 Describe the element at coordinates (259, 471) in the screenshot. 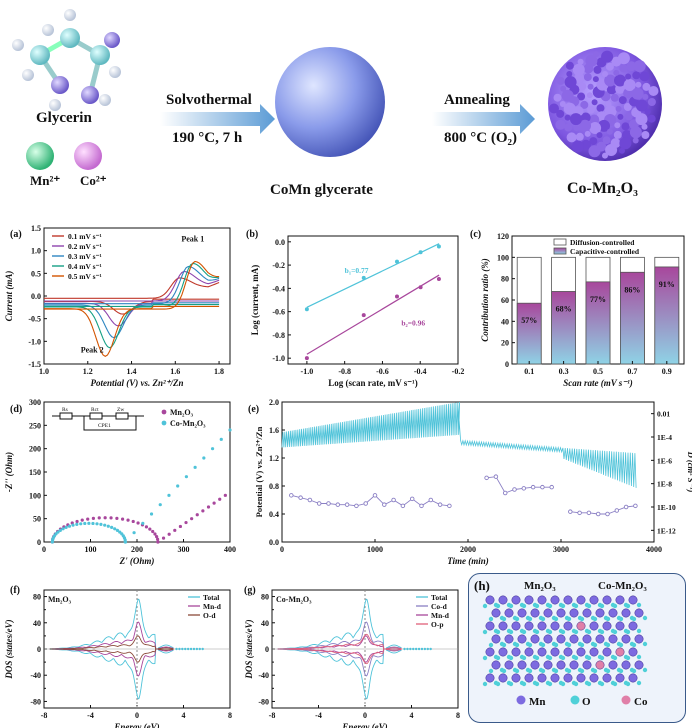

I see `panel-e-ylabel: Potential (V) vs. Zn²⁺/Zn` at that location.